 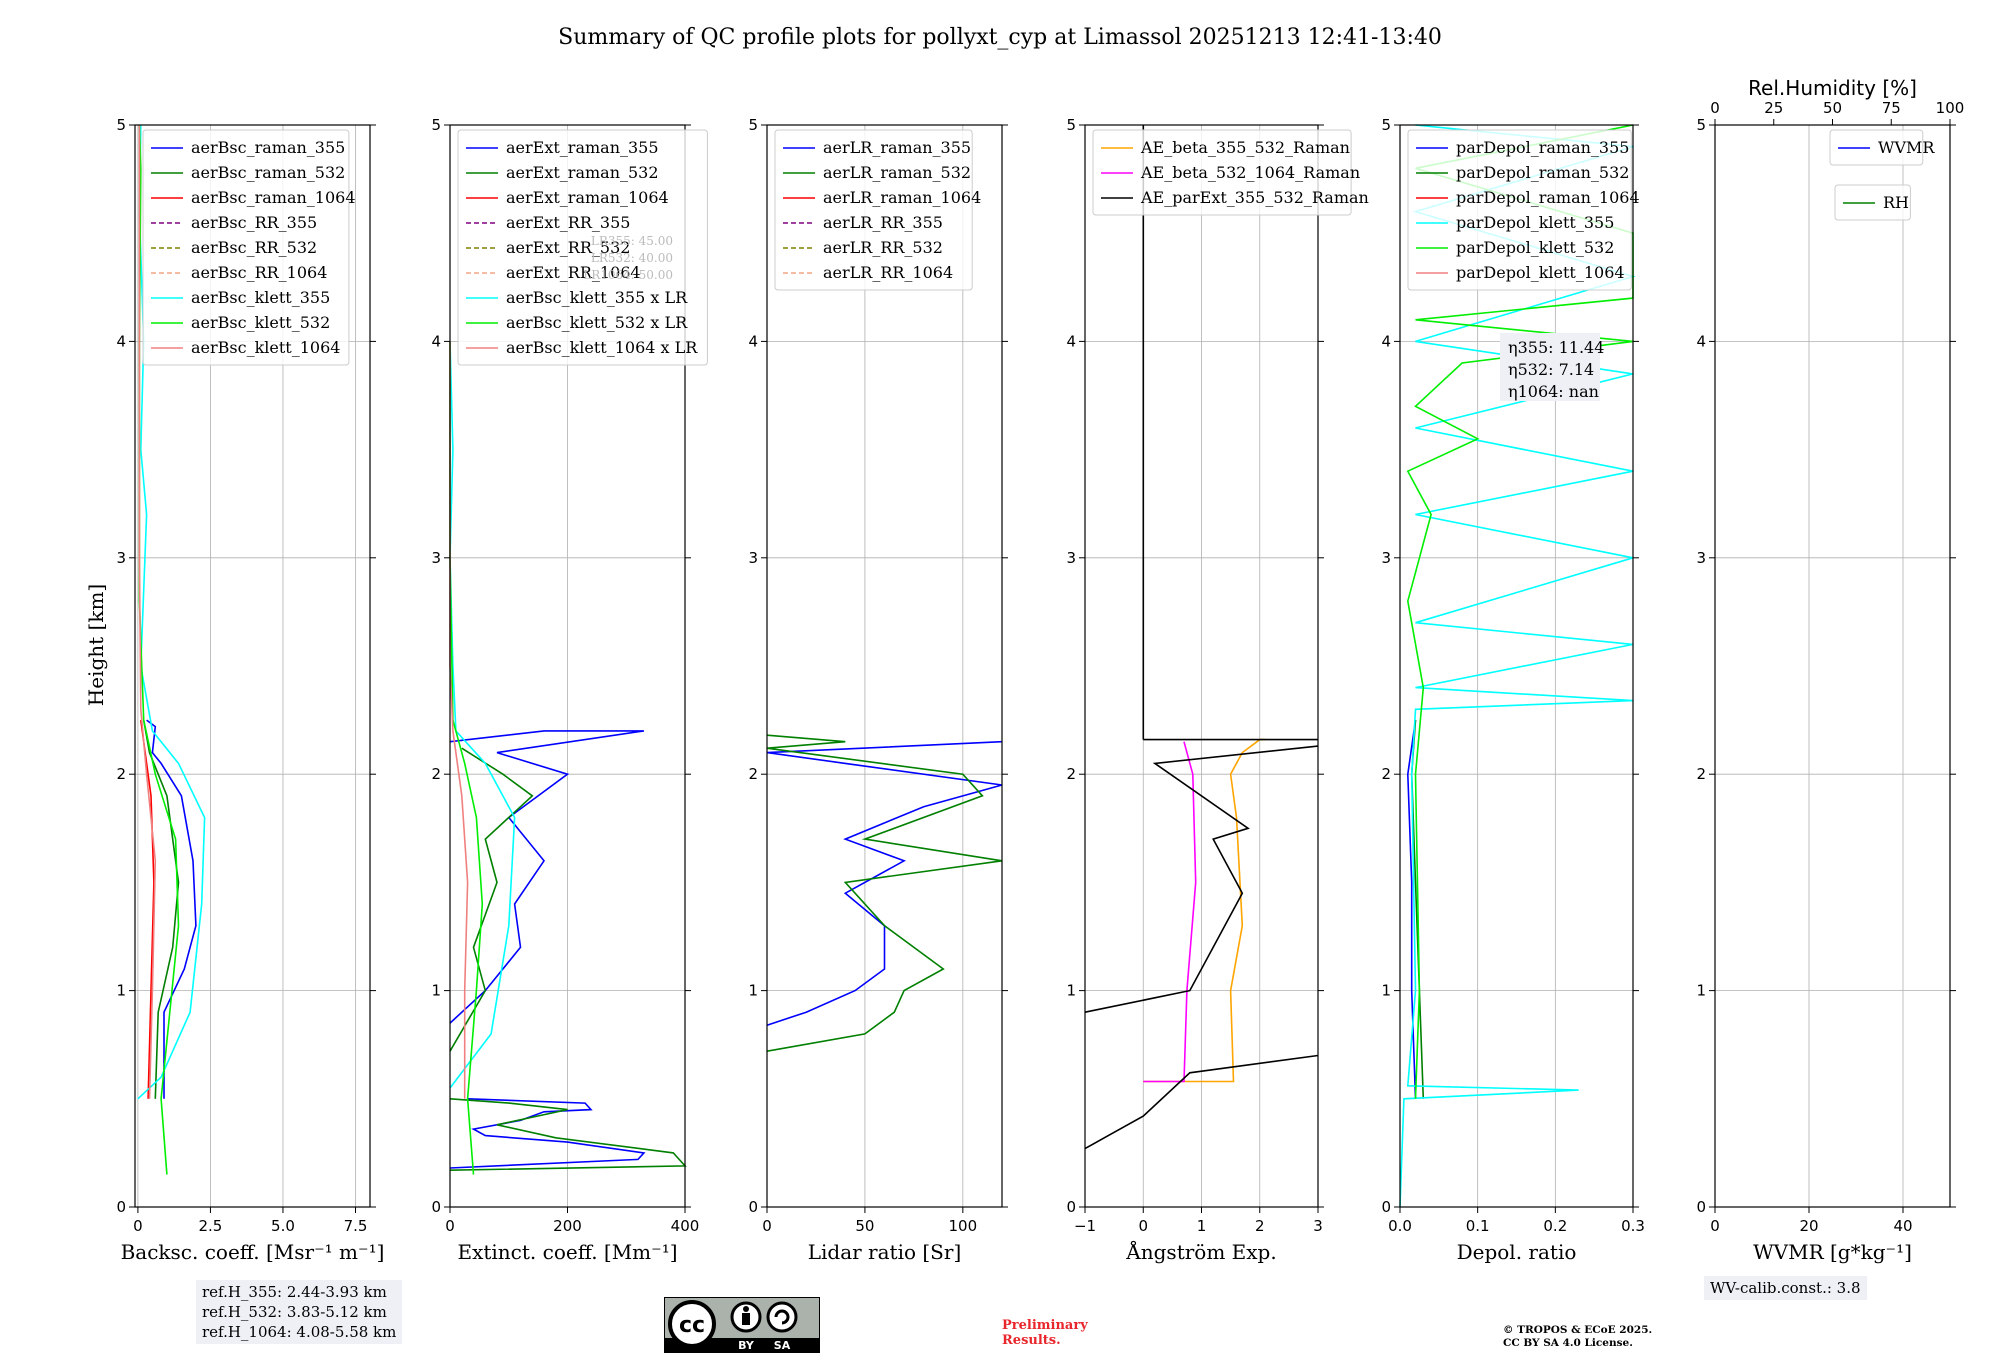 What do you see at coordinates (1891, 108) in the screenshot?
I see `top-x-tick-label: 75` at bounding box center [1891, 108].